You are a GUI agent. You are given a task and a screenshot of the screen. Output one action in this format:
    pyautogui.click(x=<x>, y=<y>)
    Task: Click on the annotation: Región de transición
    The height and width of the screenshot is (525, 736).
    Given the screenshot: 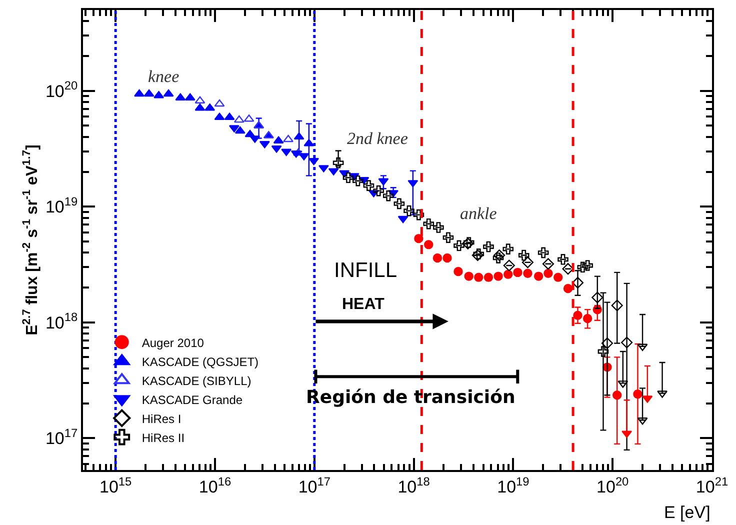 What is the action you would take?
    pyautogui.click(x=411, y=397)
    